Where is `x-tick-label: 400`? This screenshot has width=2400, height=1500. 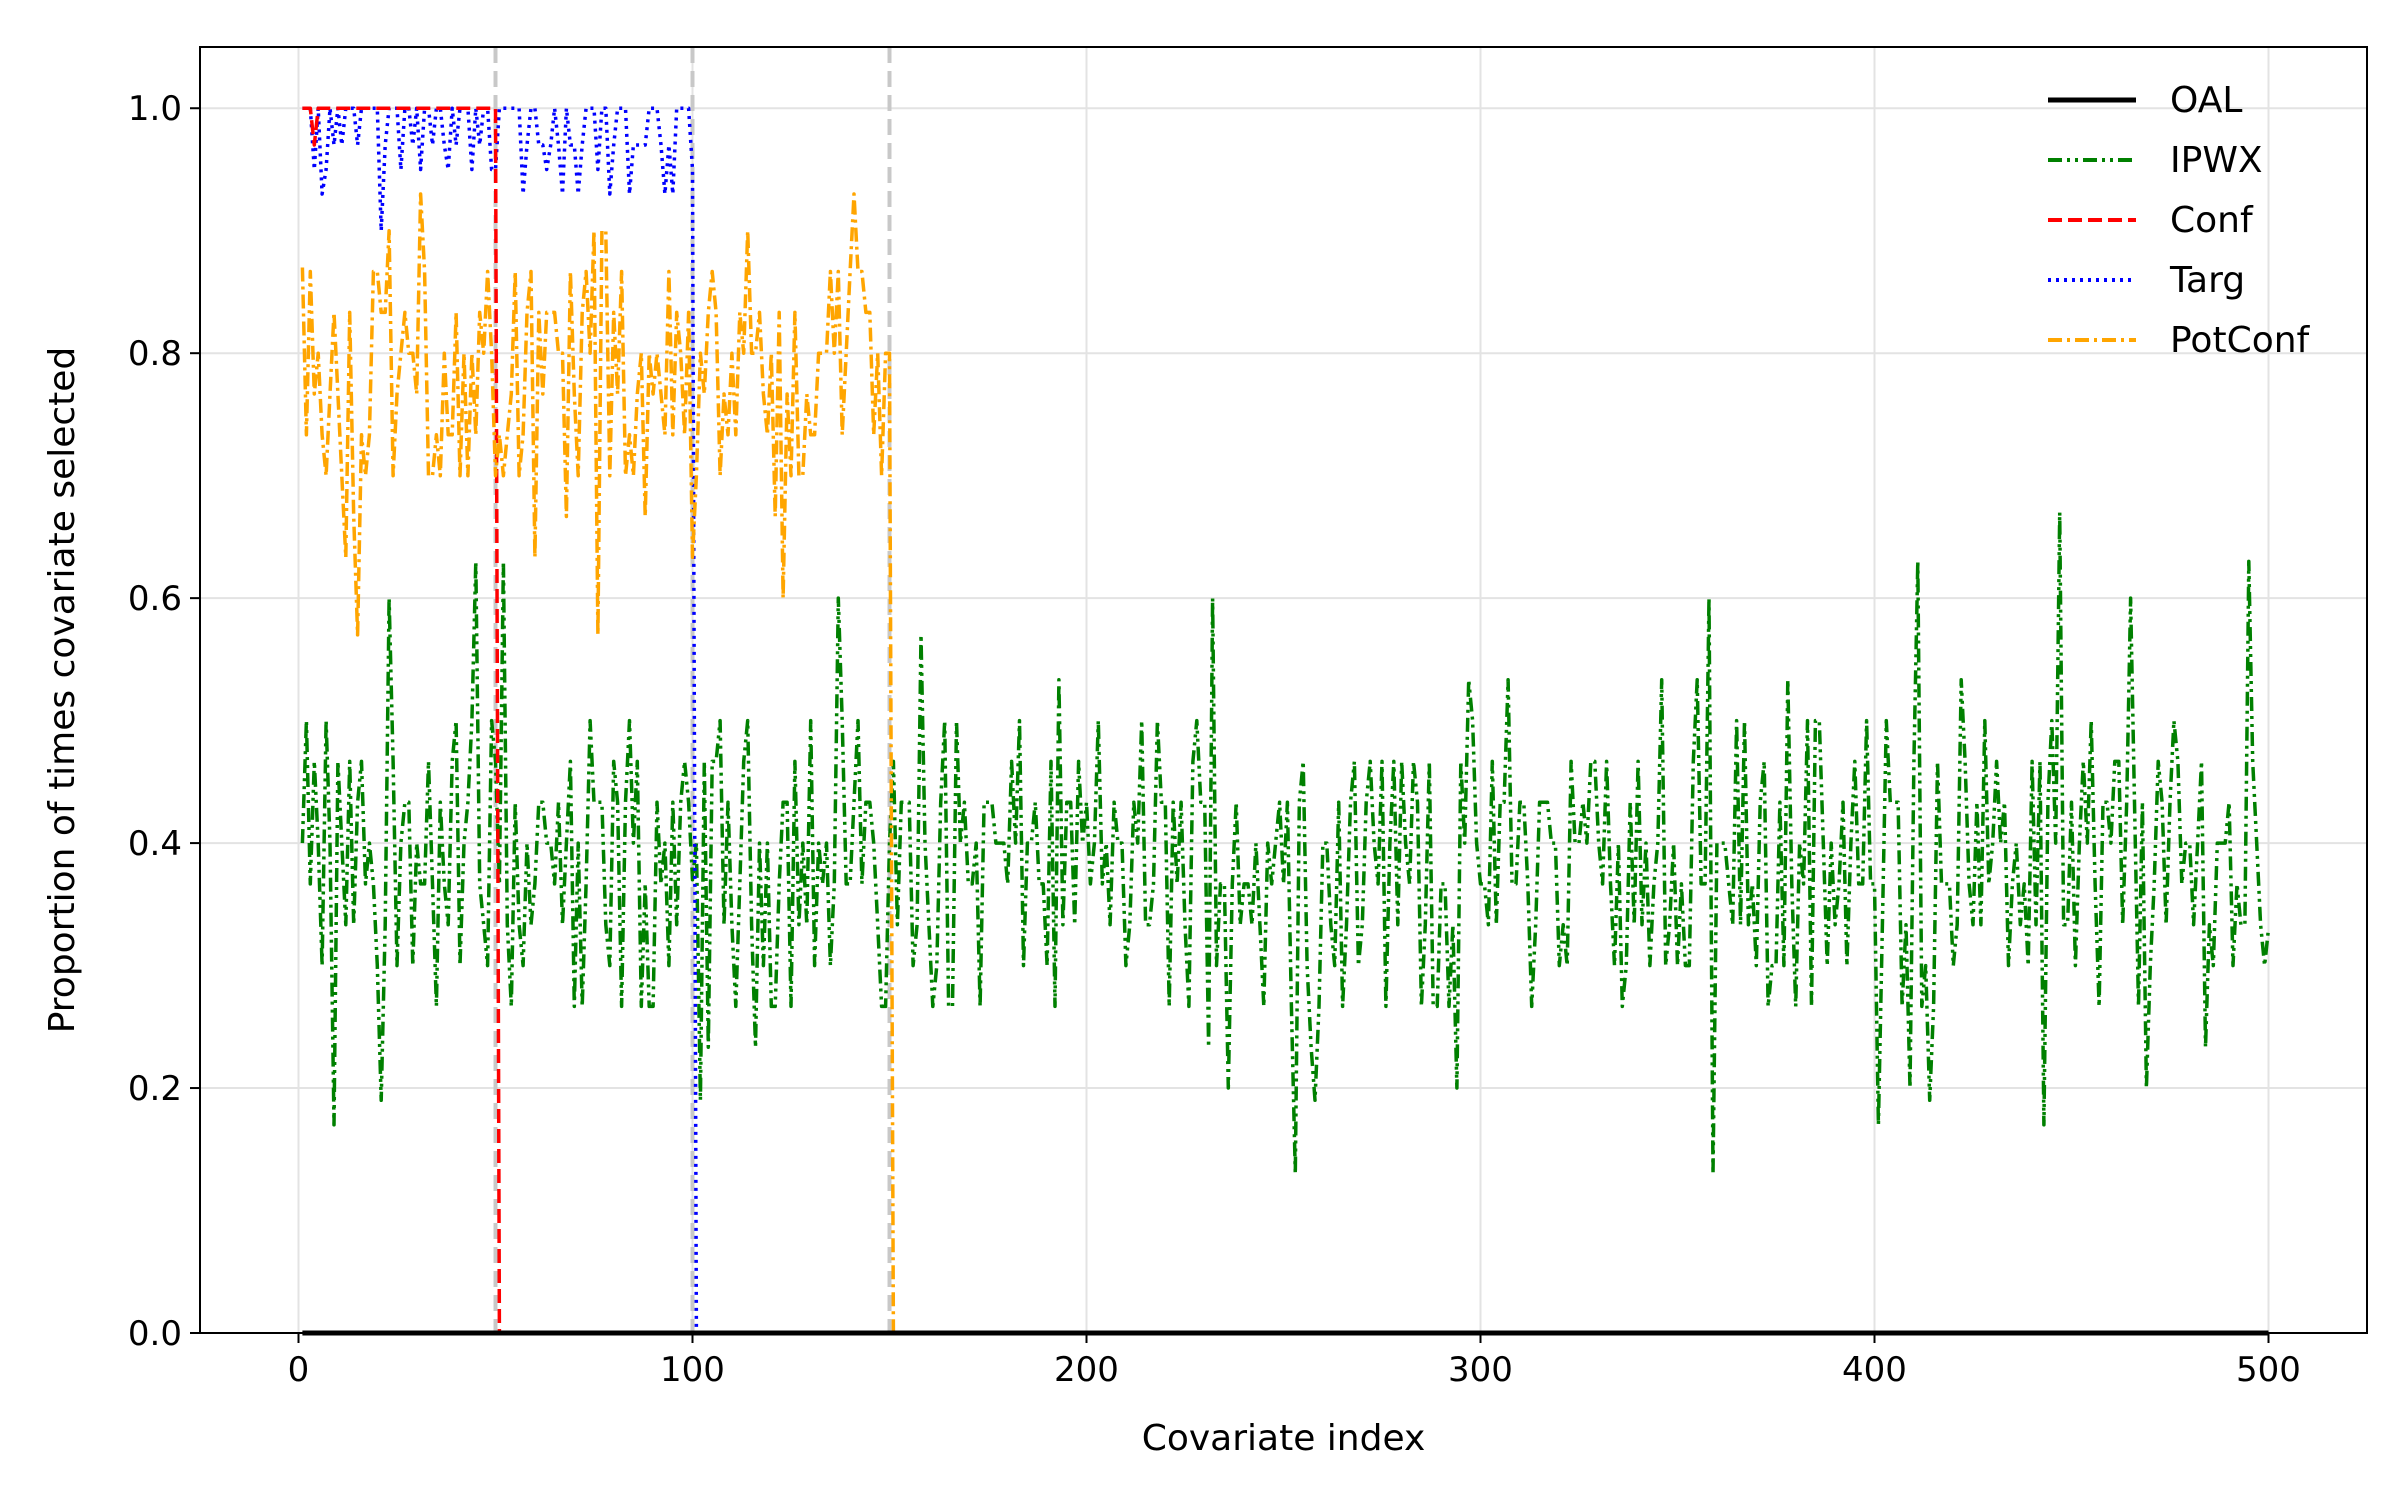
x-tick-label: 400 is located at coordinates (1874, 1370).